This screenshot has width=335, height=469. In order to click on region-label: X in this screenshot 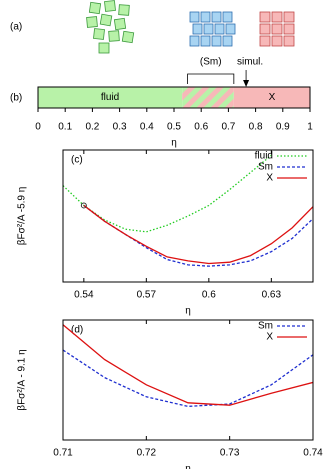, I will do `click(272, 97)`.